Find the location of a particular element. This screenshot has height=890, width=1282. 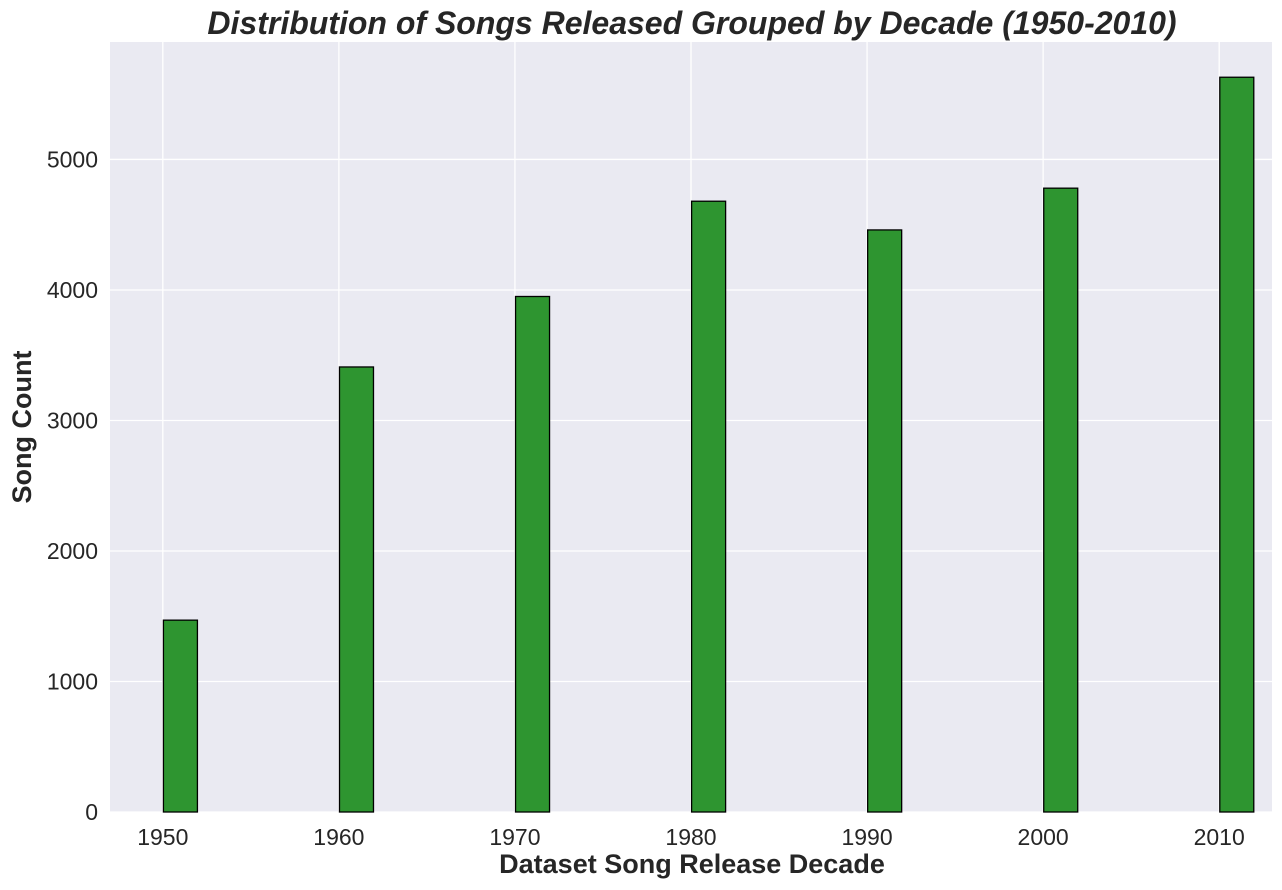

x-tick-labels: 1950 1960 1970 1980 1990 2000 2010 is located at coordinates (691, 837).